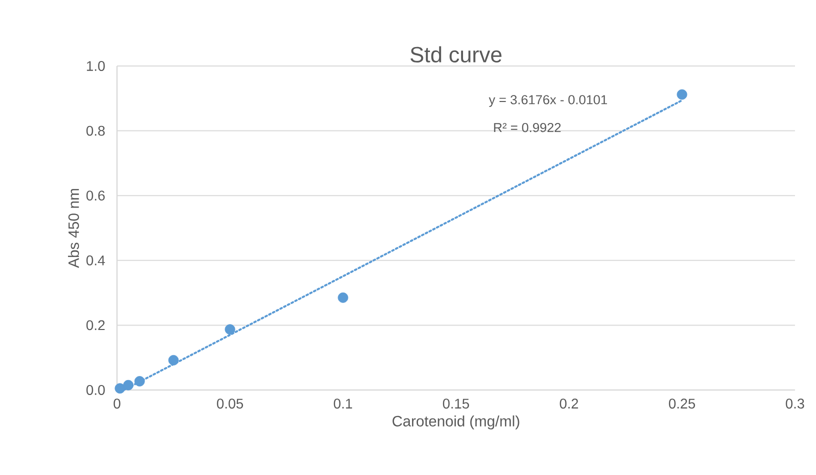 Image resolution: width=816 pixels, height=475 pixels. Describe the element at coordinates (569, 403) in the screenshot. I see `x-tick-label: 0.2` at that location.